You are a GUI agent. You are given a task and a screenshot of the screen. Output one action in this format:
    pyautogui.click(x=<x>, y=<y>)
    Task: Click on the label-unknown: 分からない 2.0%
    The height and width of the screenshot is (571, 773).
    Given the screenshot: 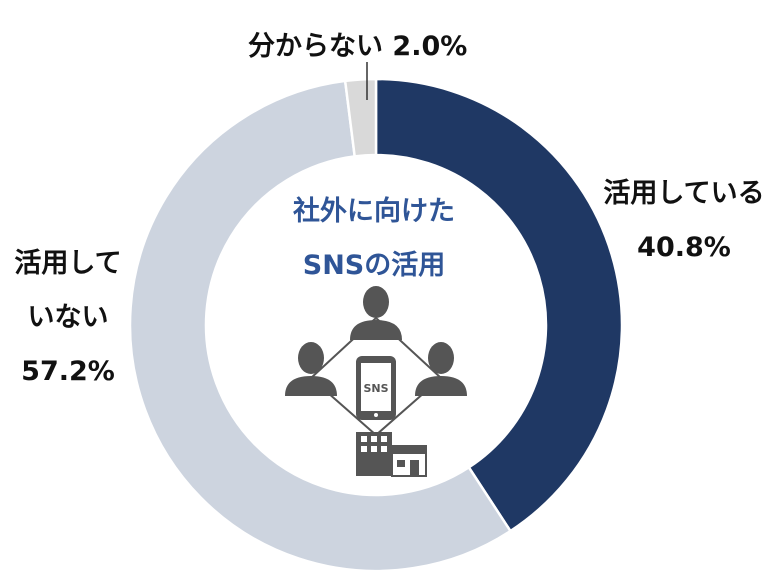 What is the action you would take?
    pyautogui.click(x=357, y=46)
    